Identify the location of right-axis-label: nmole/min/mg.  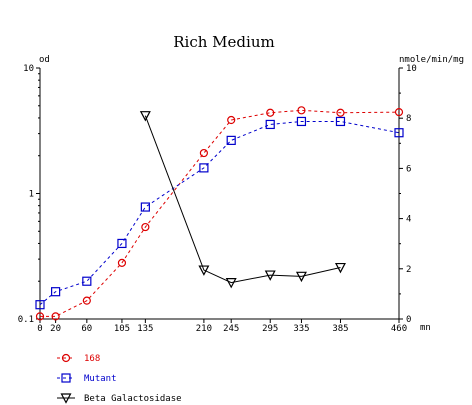
(431, 60).